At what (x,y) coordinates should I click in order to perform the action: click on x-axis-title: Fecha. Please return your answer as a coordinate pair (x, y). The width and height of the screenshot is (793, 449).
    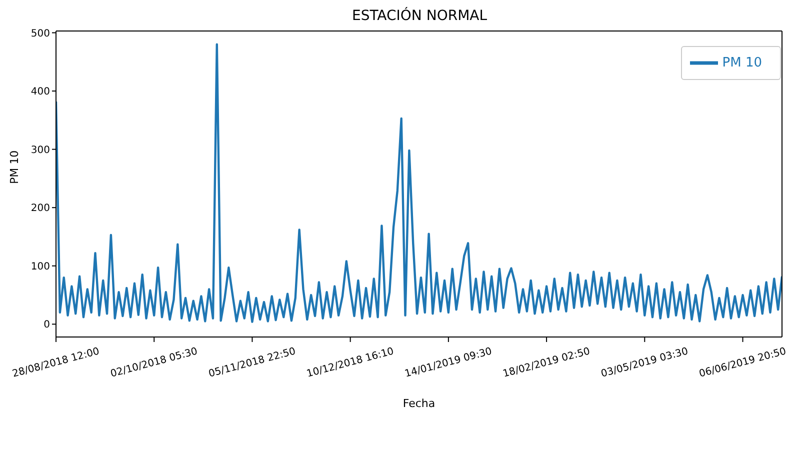
    Looking at the image, I should click on (419, 403).